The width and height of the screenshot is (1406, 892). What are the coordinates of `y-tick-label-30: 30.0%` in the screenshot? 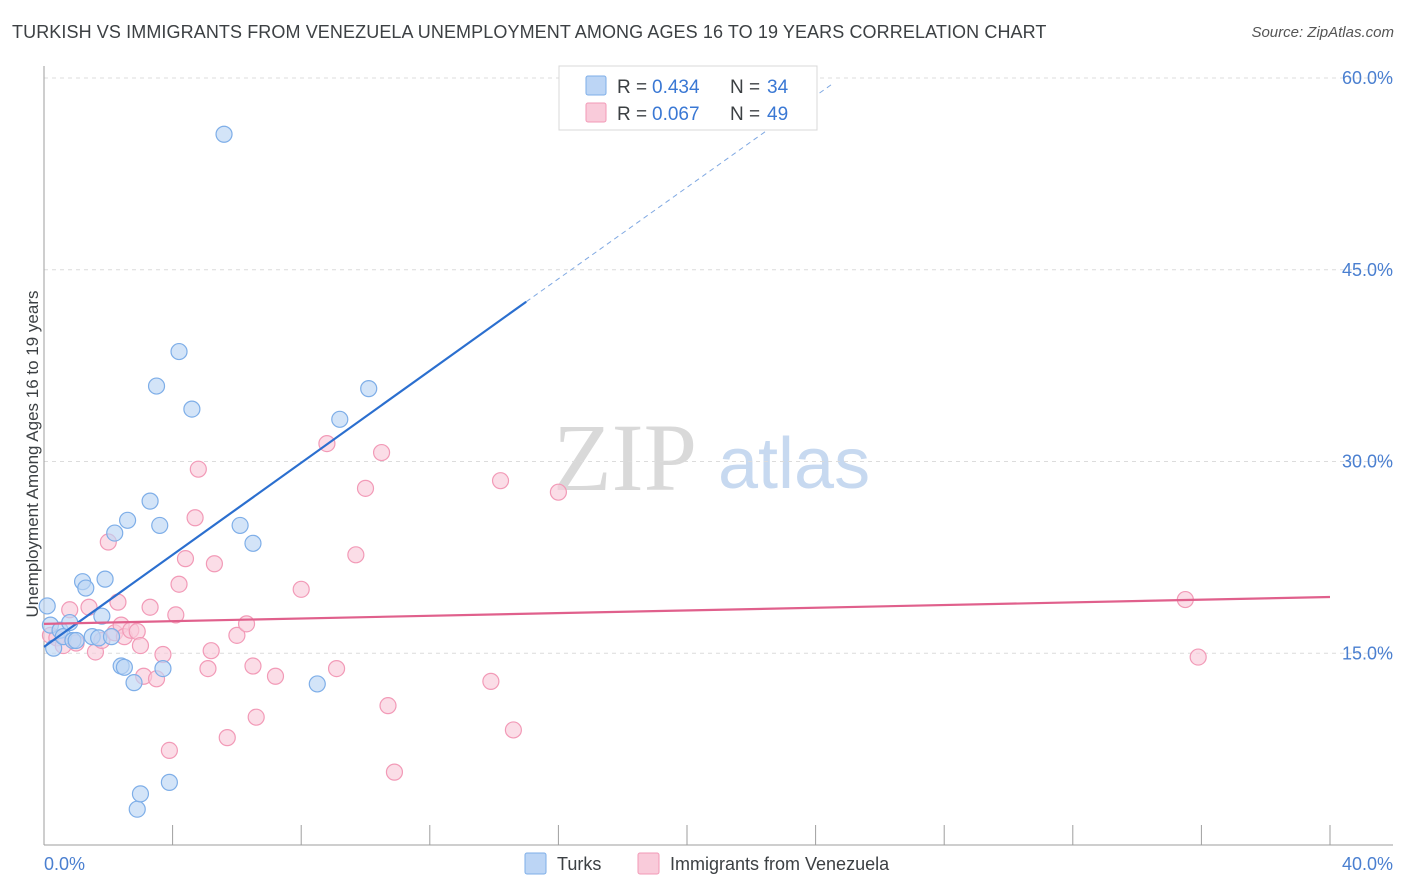 It's located at (1367, 462).